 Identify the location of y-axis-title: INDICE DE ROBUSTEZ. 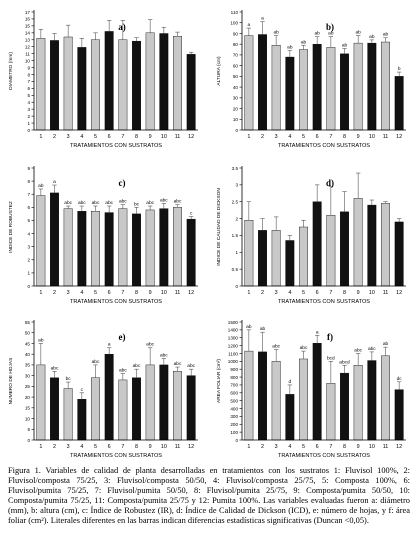
(11, 227).